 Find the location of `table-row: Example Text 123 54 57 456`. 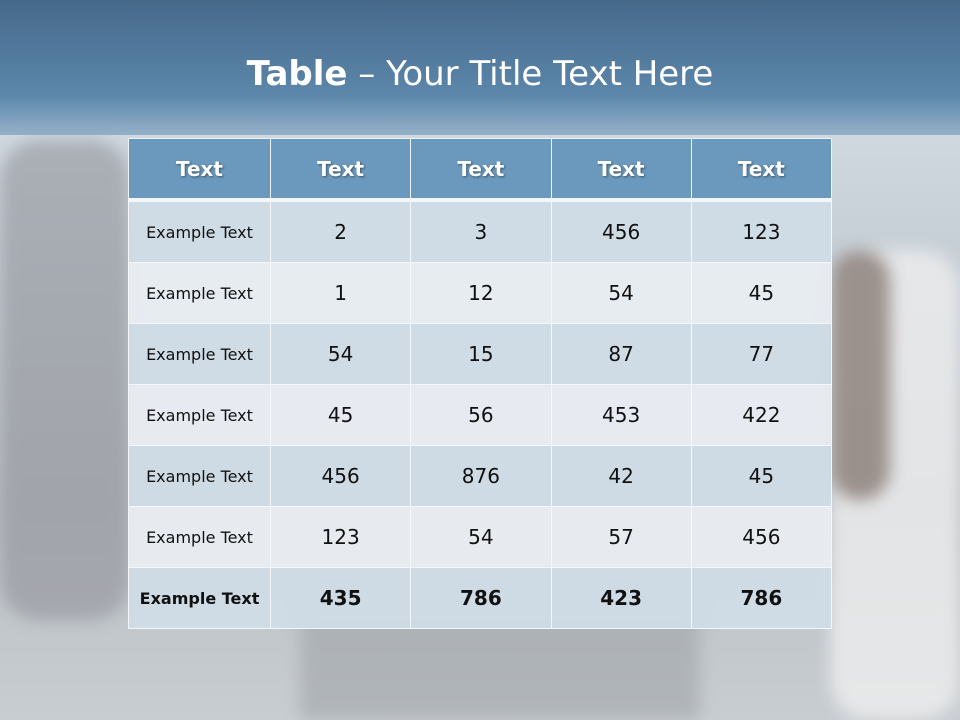

table-row: Example Text 123 54 57 456 is located at coordinates (480, 537).